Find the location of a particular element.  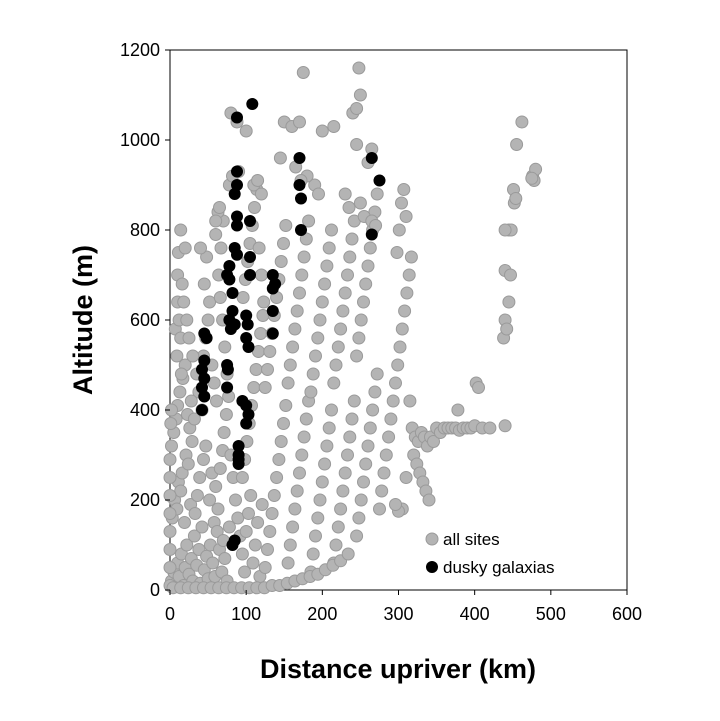

legend-label-dusky-galaxias: dusky galaxias is located at coordinates (499, 567).